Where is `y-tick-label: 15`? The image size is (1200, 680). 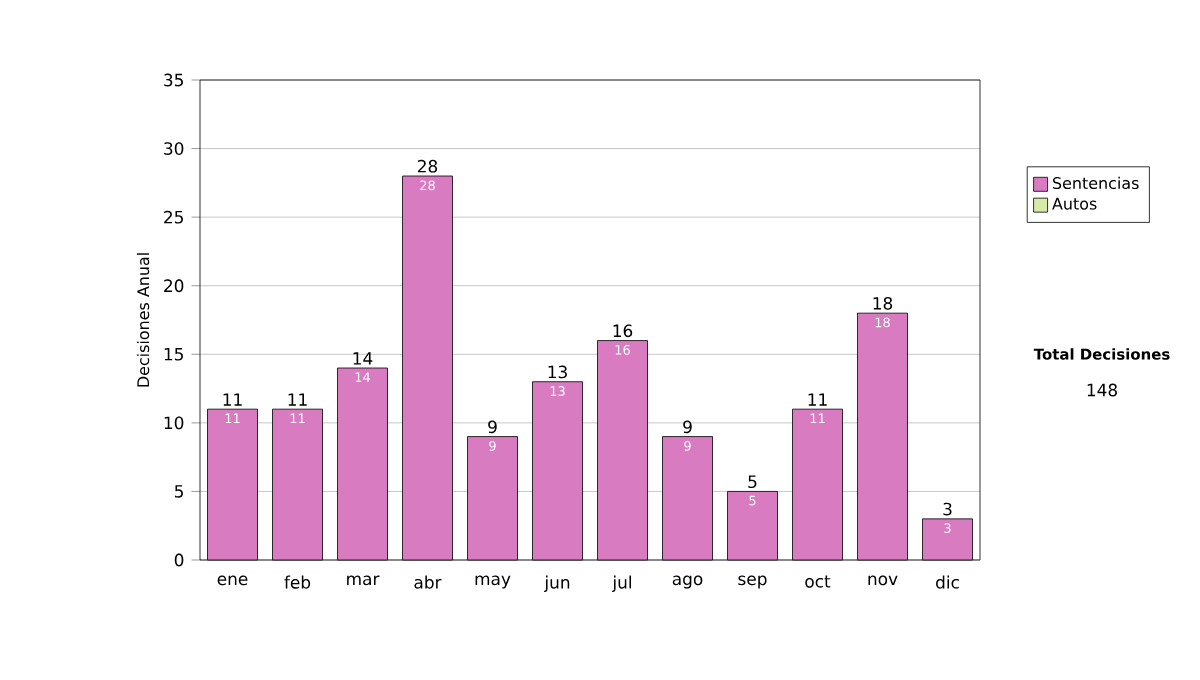
y-tick-label: 15 is located at coordinates (173, 354).